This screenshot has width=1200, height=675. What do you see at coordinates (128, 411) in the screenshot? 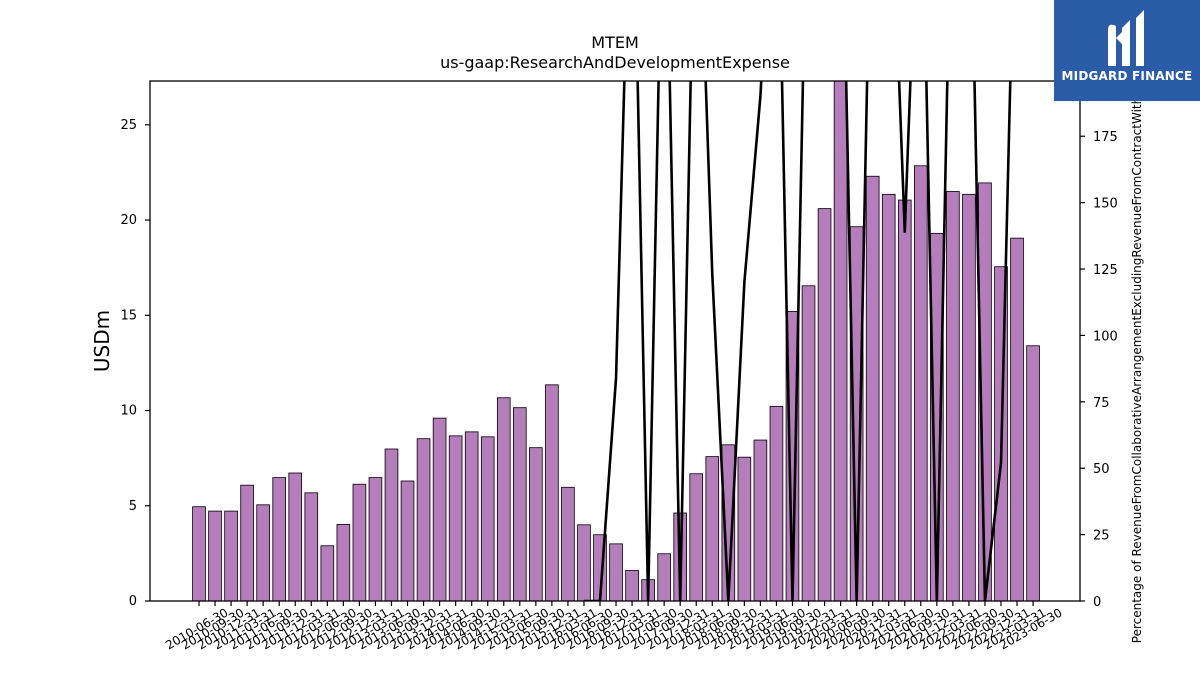
I see `y-tick-label: 10` at bounding box center [128, 411].